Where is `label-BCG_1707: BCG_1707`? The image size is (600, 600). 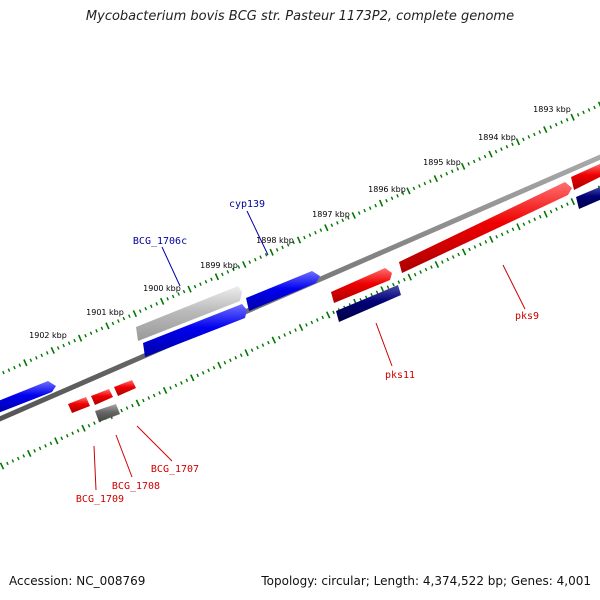 label-BCG_1707: BCG_1707 is located at coordinates (175, 469).